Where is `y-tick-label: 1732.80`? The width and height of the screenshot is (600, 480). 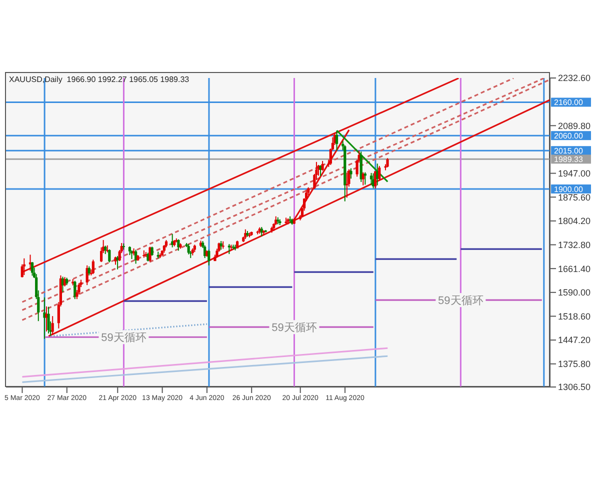 y-tick-label: 1732.80 is located at coordinates (574, 245).